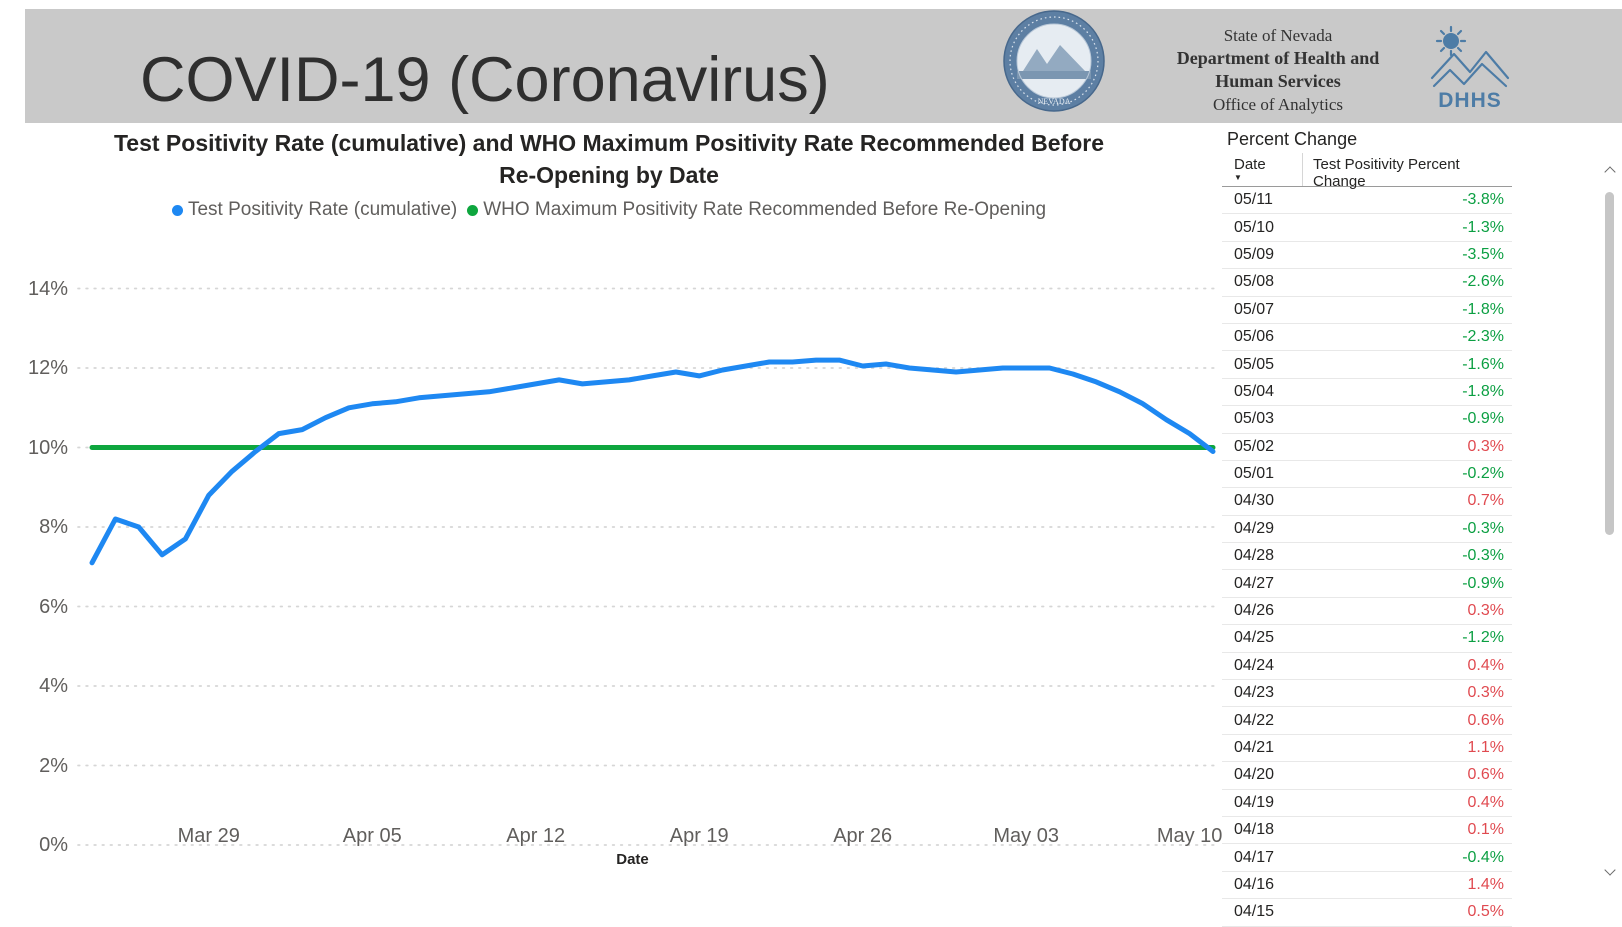  I want to click on date-cell: 04/24, so click(1254, 665).